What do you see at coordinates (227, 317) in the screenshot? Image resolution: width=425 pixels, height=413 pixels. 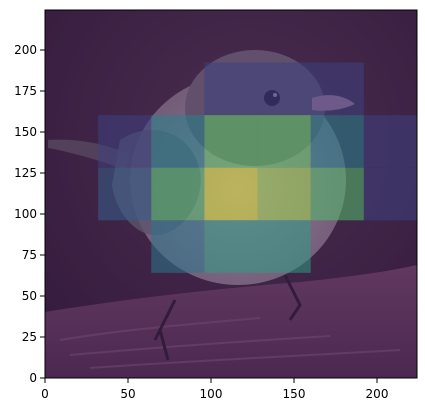 I see `bird-legs` at bounding box center [227, 317].